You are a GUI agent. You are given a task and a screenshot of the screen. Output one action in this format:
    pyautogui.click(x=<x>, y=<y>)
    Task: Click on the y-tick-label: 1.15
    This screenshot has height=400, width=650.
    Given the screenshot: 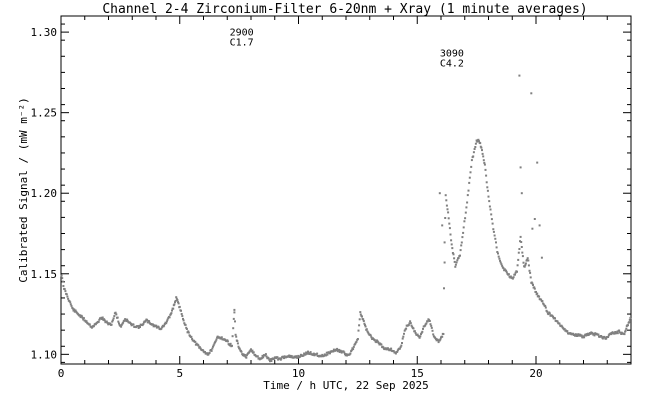 What is the action you would take?
    pyautogui.click(x=44, y=274)
    